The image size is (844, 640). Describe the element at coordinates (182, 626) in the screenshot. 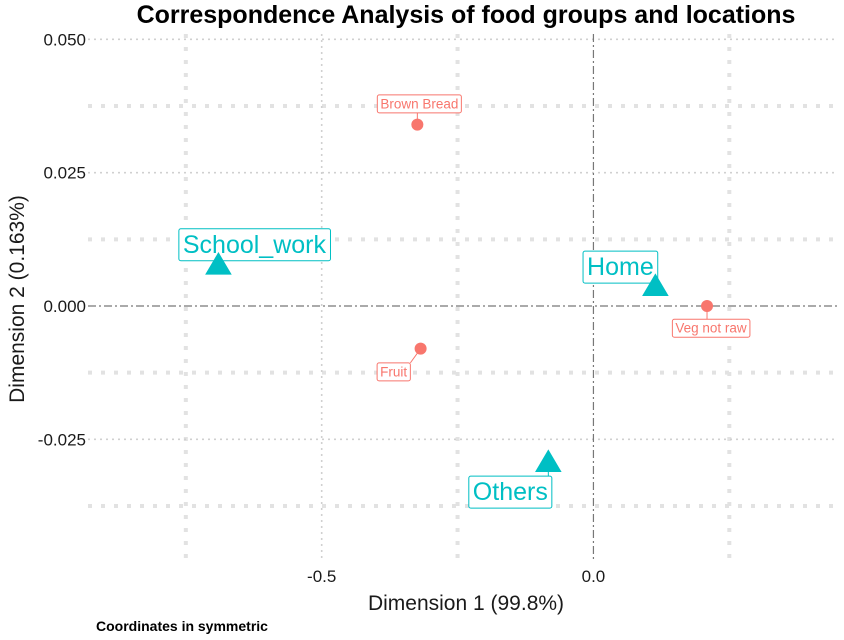

I see `chart-caption: Coordinates in symmetric` at that location.